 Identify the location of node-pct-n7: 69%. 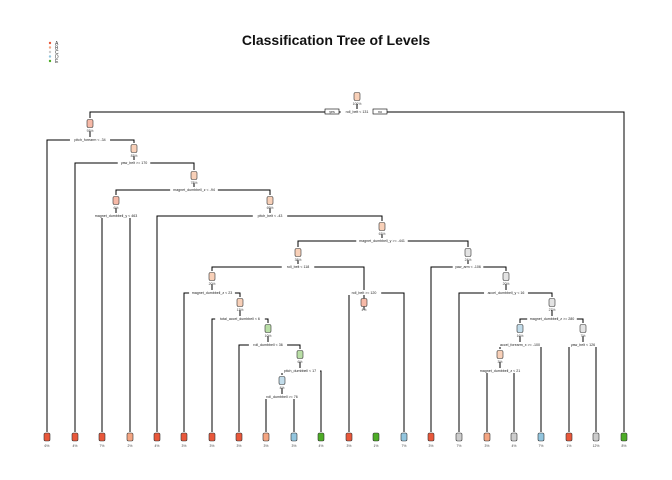
(270, 208).